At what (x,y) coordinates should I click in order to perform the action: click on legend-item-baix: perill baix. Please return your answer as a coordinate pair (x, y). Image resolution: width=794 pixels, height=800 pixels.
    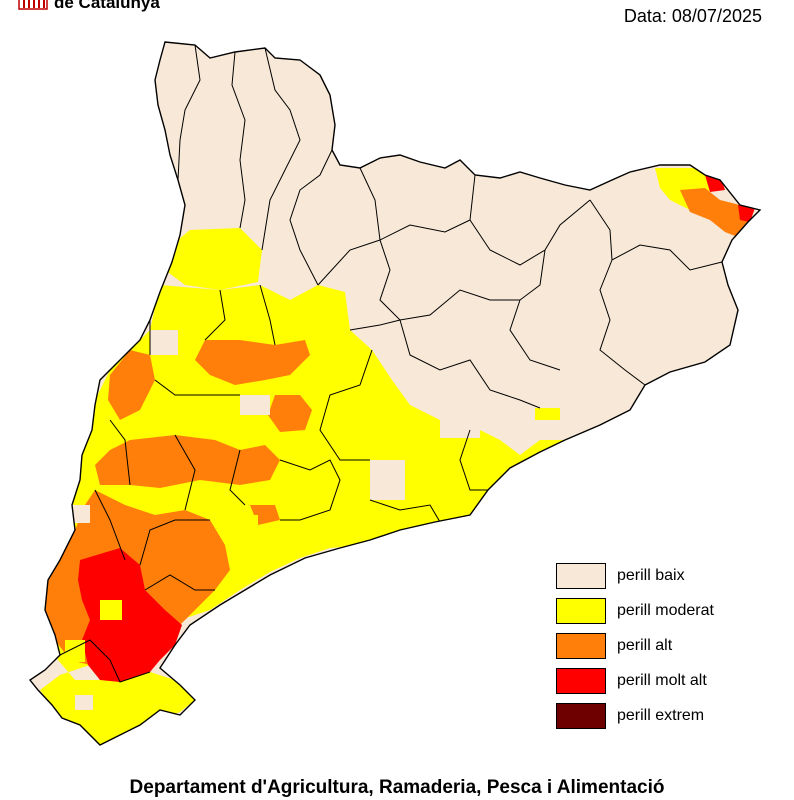
    Looking at the image, I should click on (635, 575).